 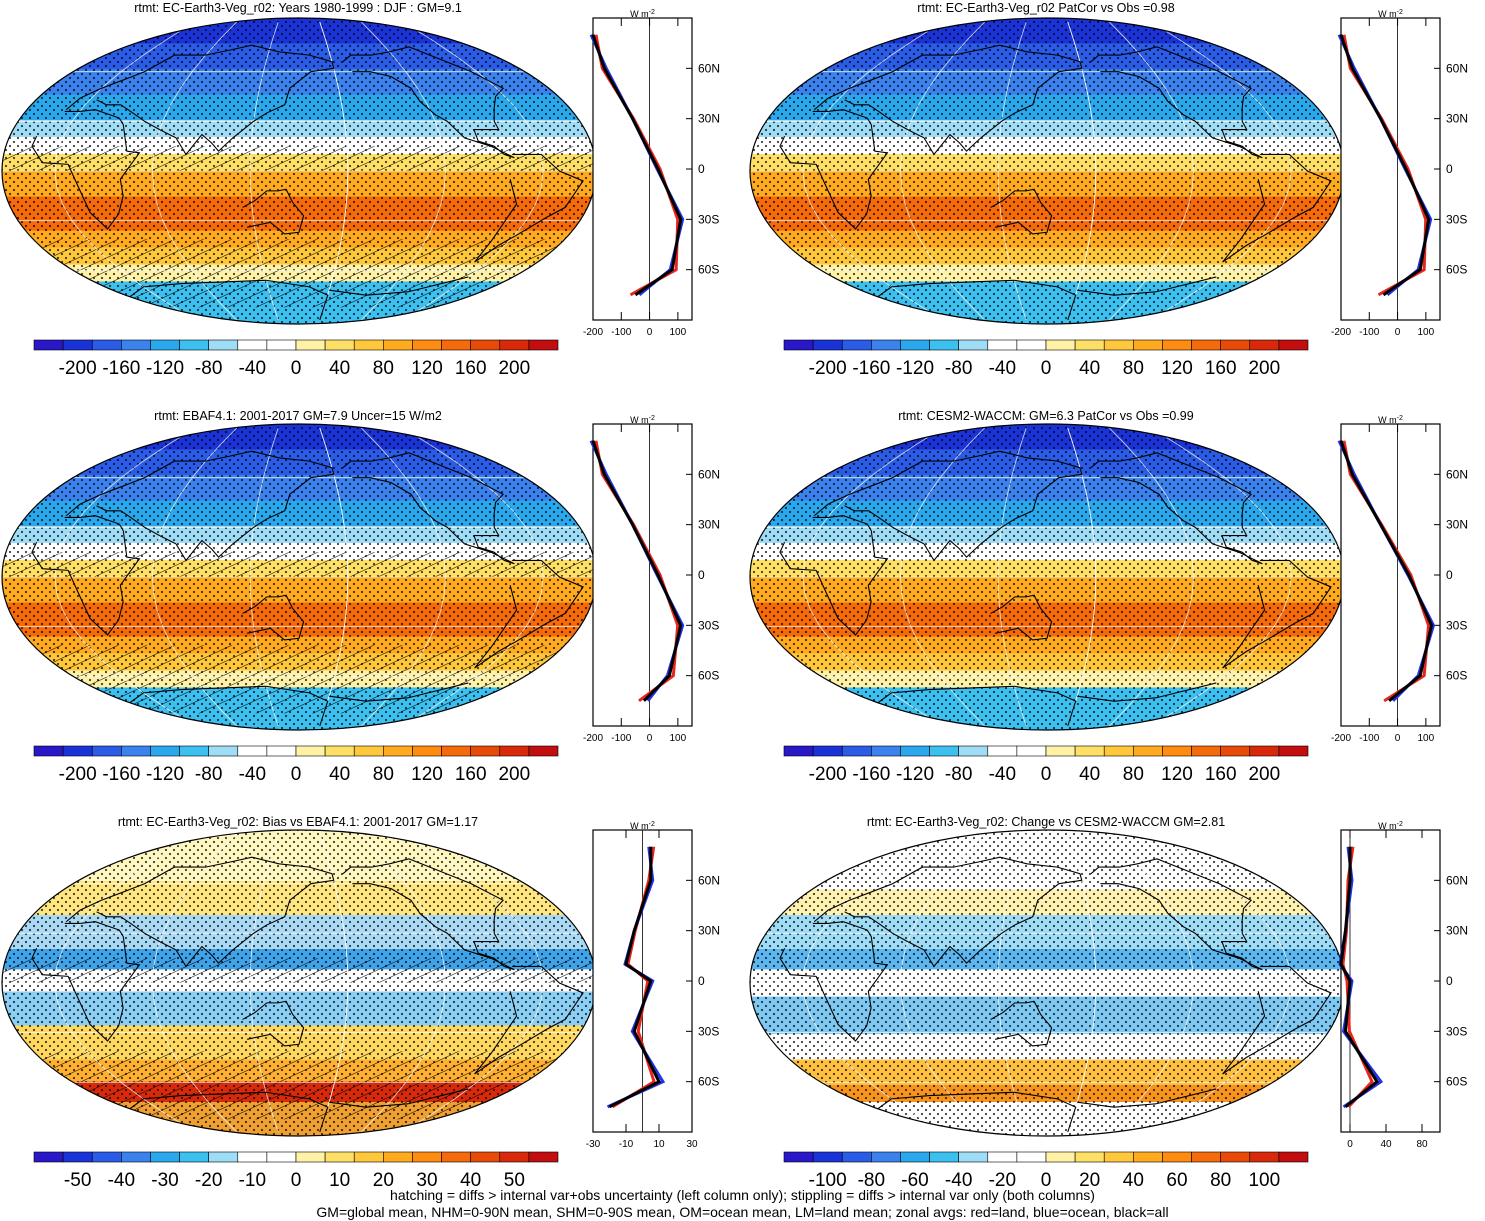 What do you see at coordinates (828, 1180) in the screenshot?
I see `colorbar-label: -100` at bounding box center [828, 1180].